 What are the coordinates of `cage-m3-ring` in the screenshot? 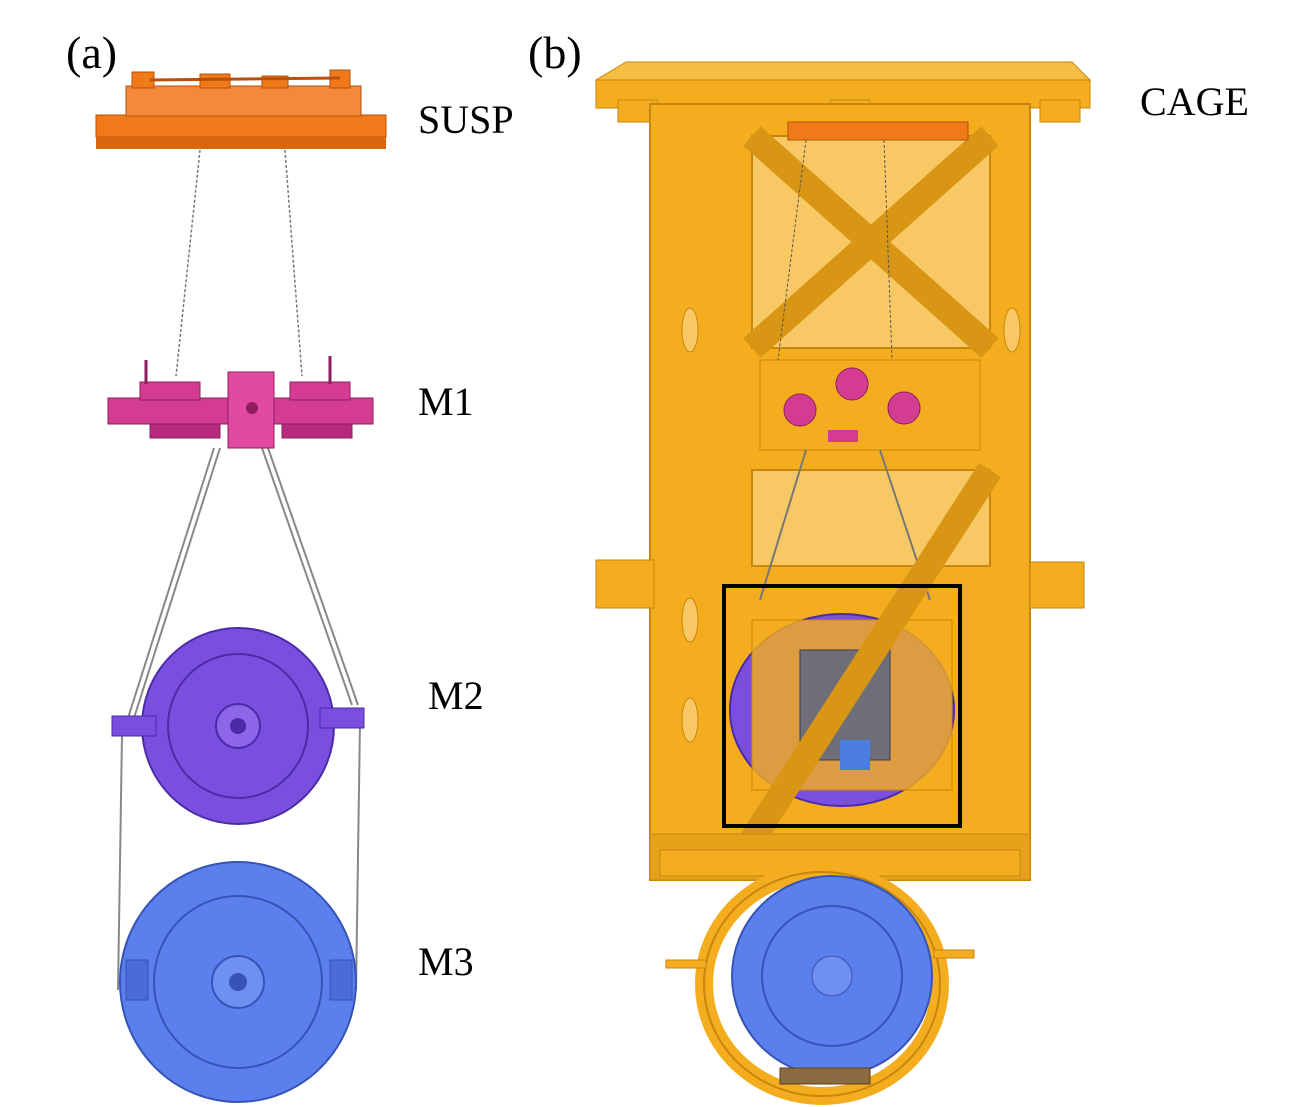 It's located at (820, 984).